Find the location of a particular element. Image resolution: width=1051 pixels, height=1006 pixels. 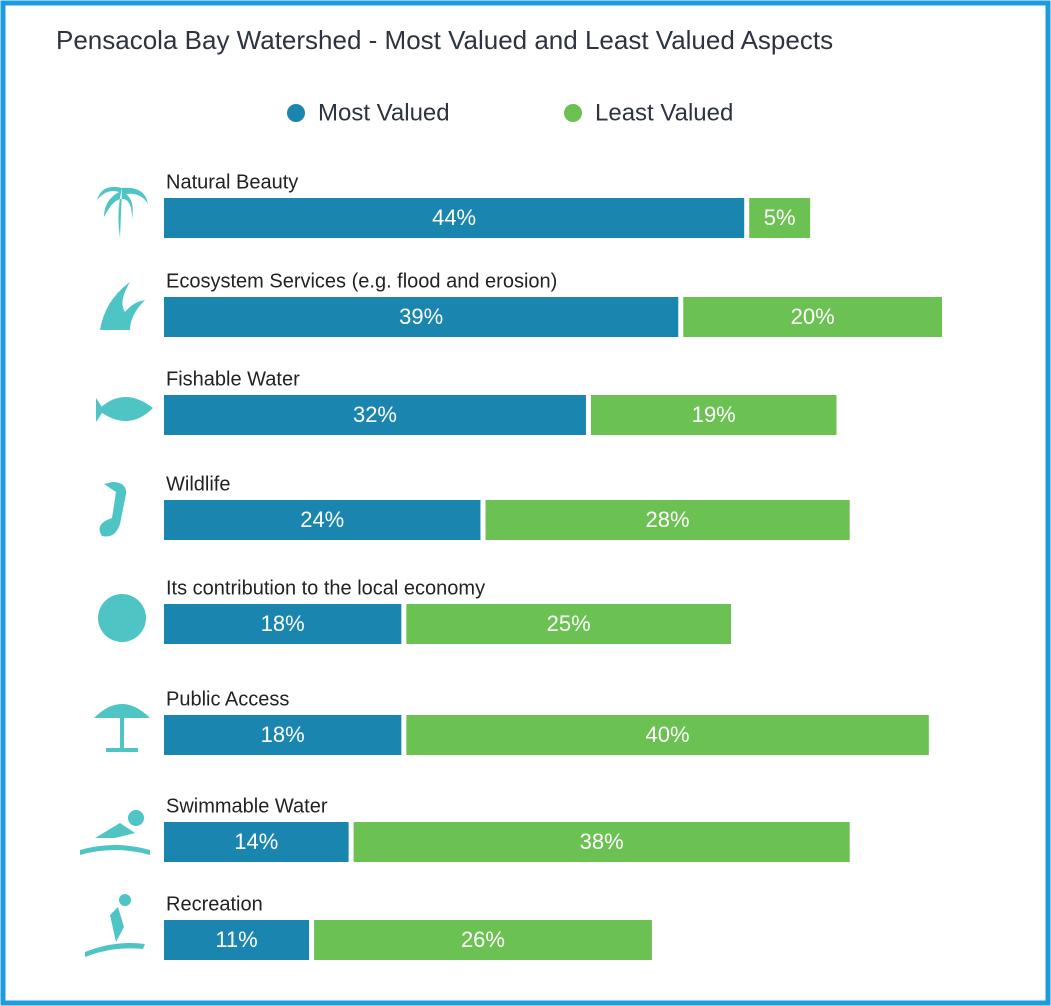

value-label: 11% is located at coordinates (236, 939).